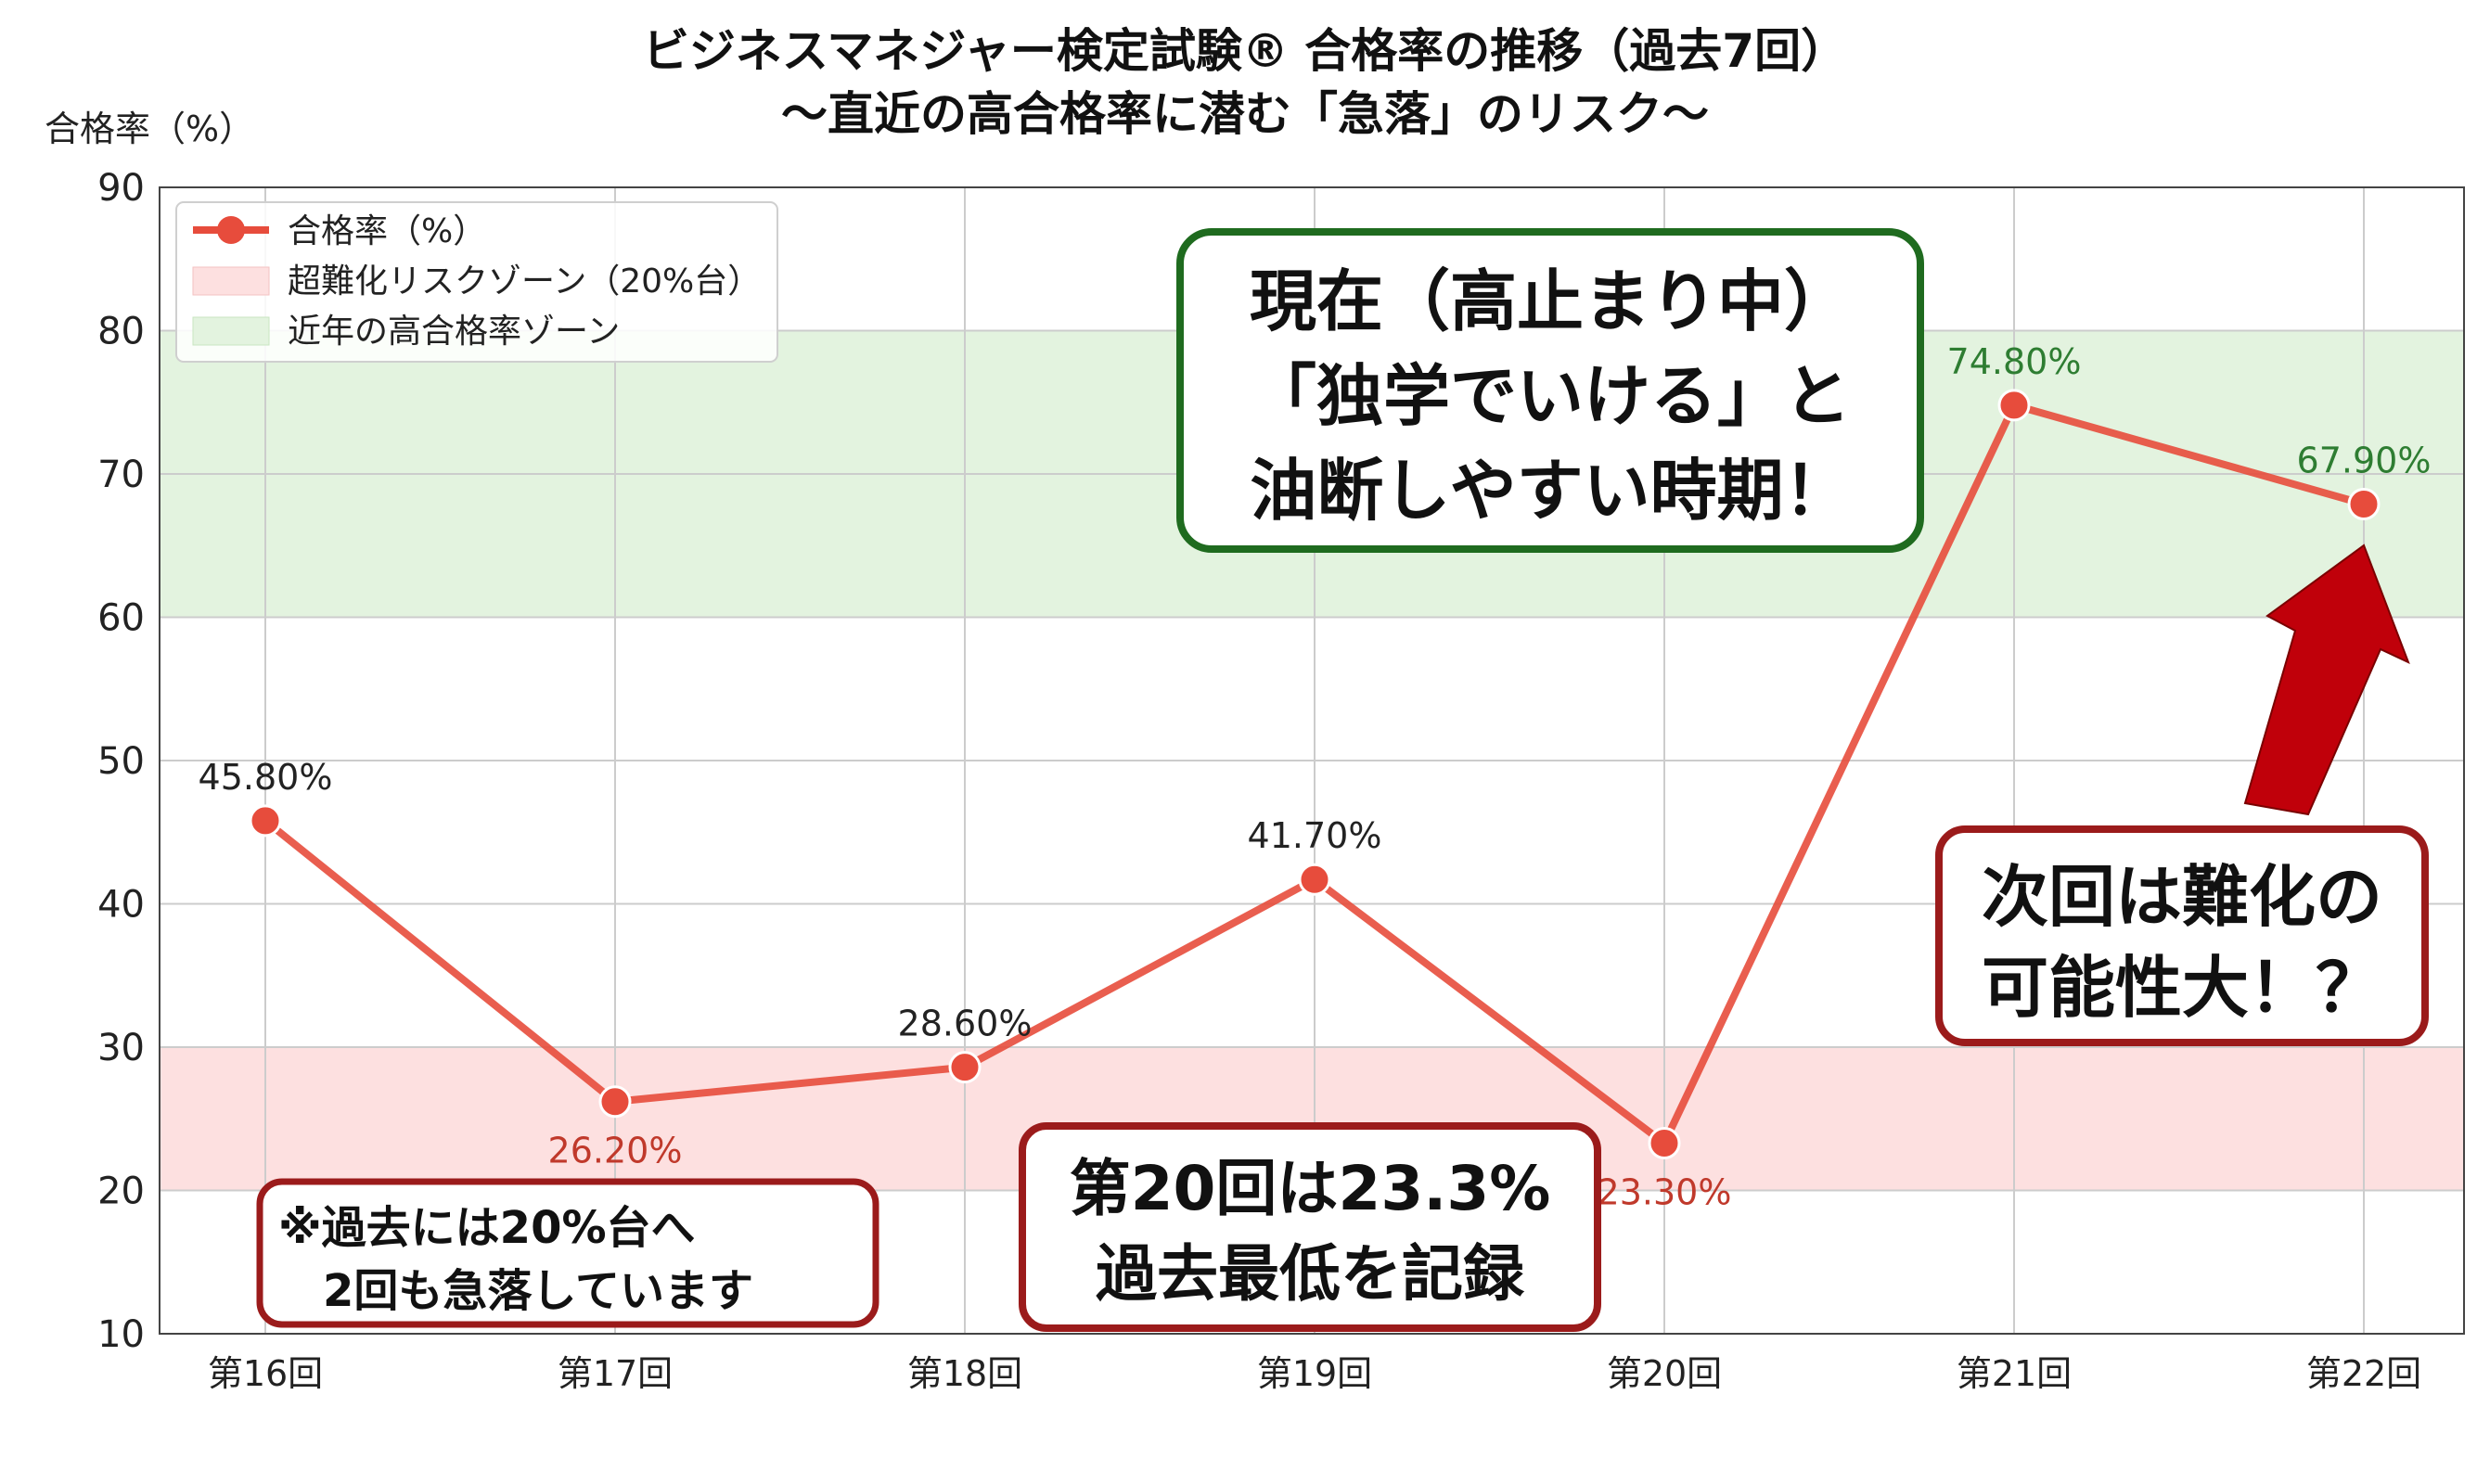  What do you see at coordinates (1550, 301) in the screenshot?
I see `callout-line: 現在（高止まり中）` at bounding box center [1550, 301].